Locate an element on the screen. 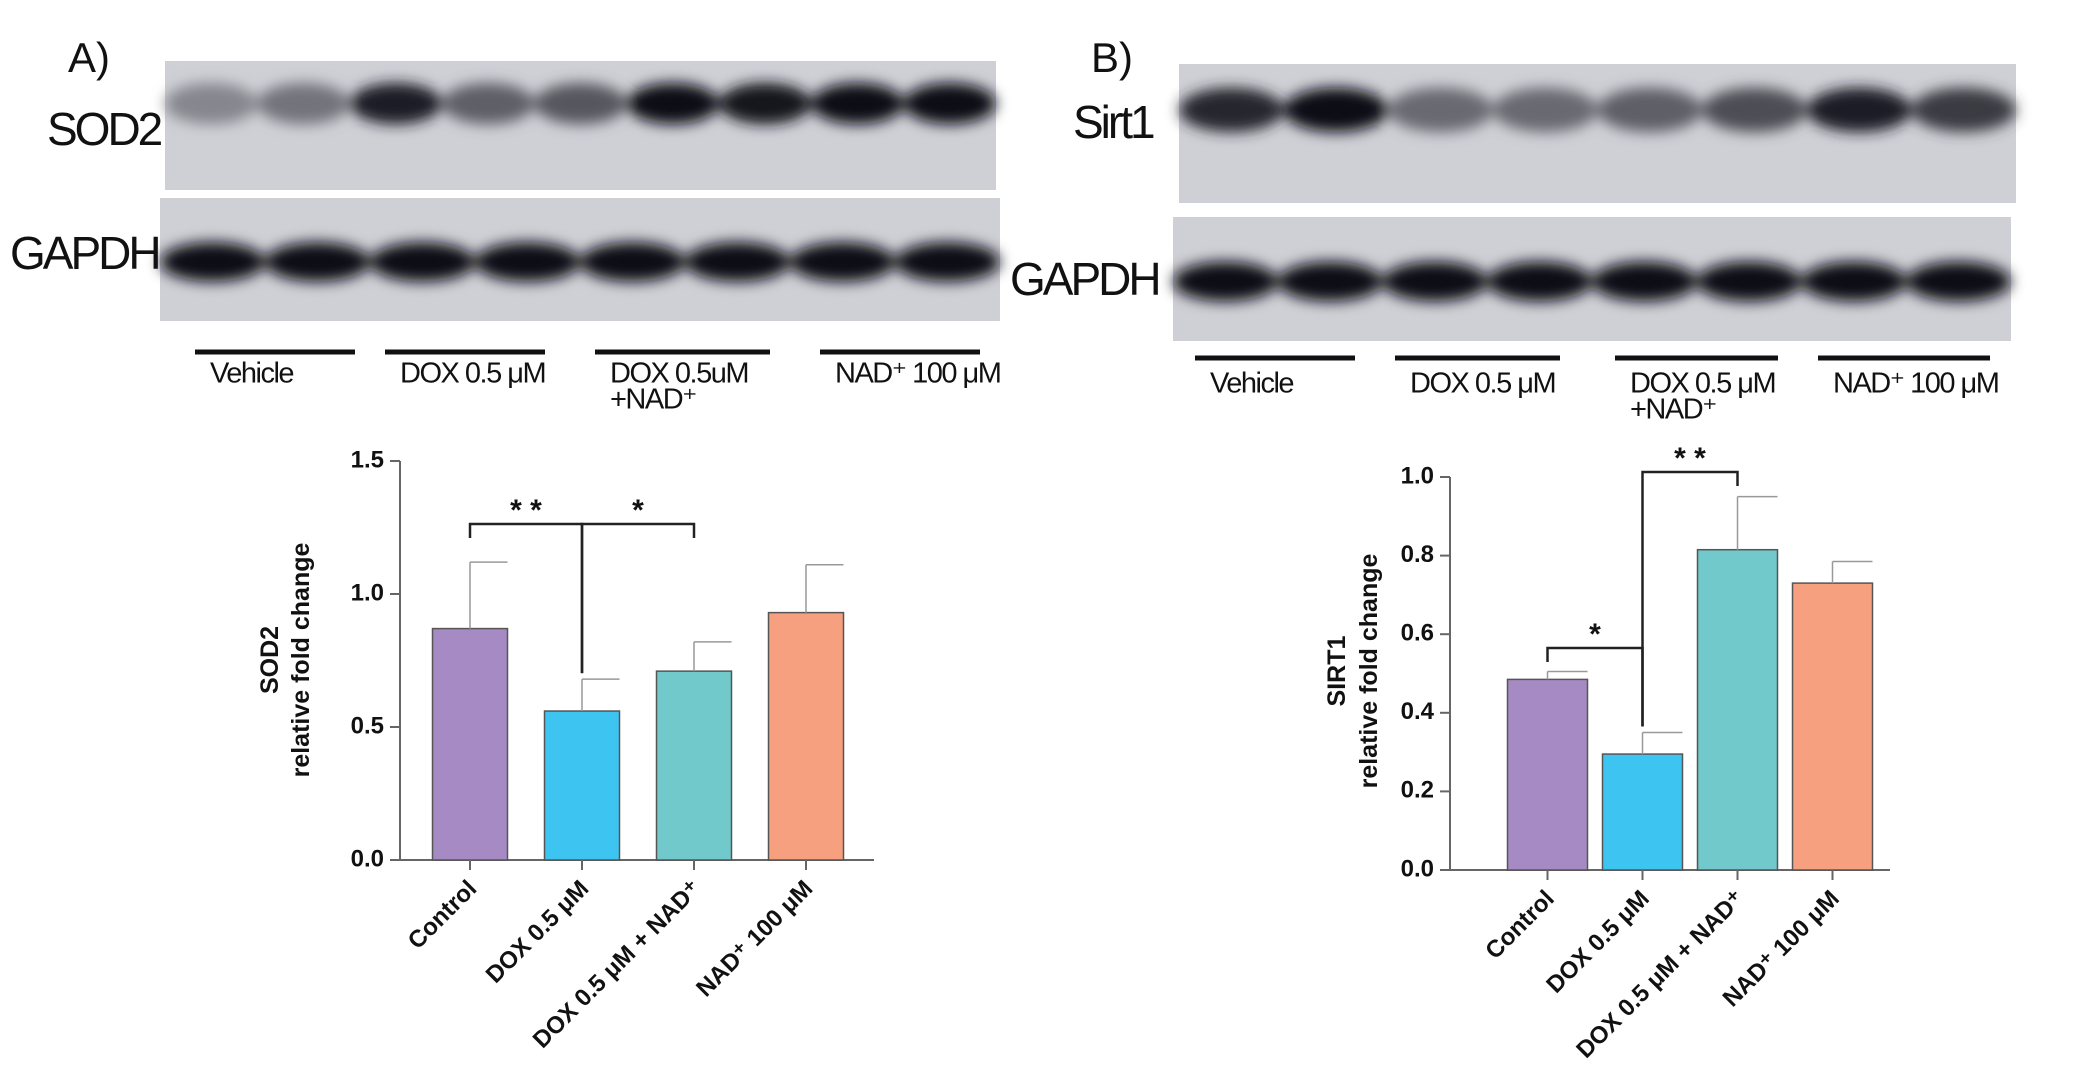 The image size is (2100, 1074). x-tick-label: NAD⁺ 100 μM is located at coordinates (754, 938).